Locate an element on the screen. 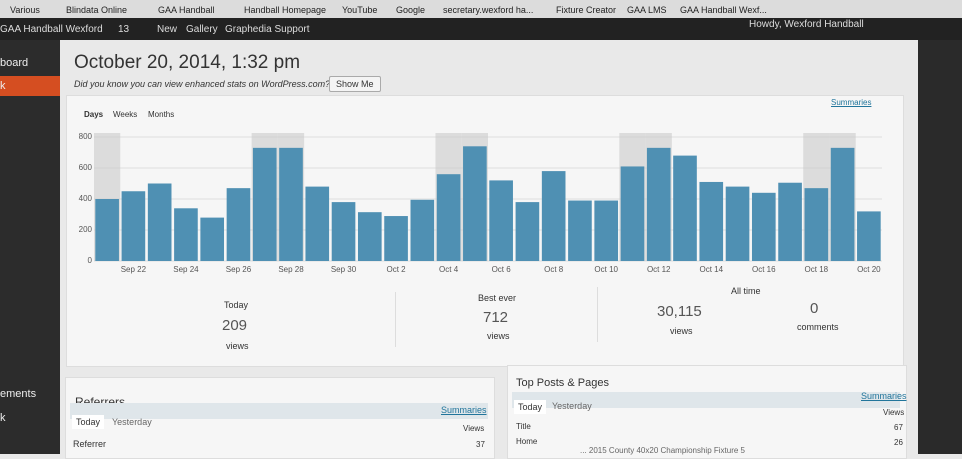 The width and height of the screenshot is (962, 459). sidebar is located at coordinates (30, 247).